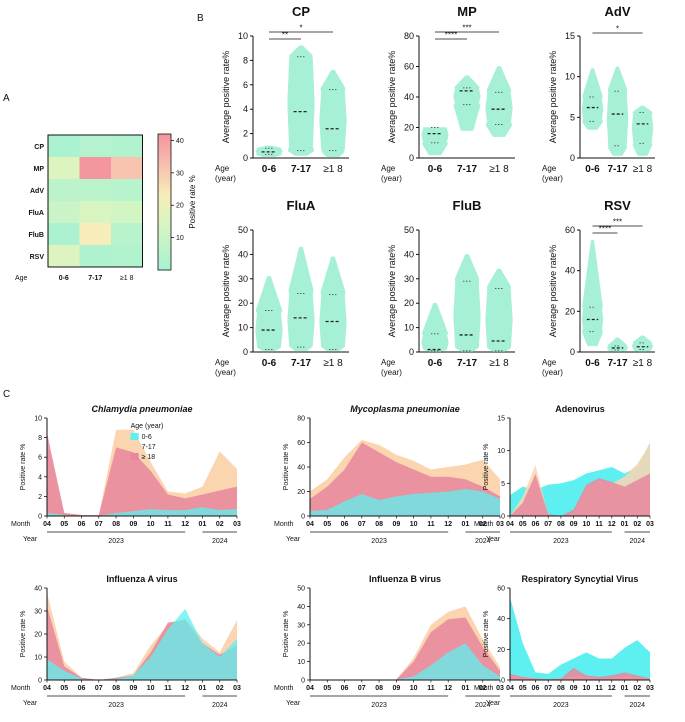  I want to click on year-tick-label: 2024, so click(637, 705).